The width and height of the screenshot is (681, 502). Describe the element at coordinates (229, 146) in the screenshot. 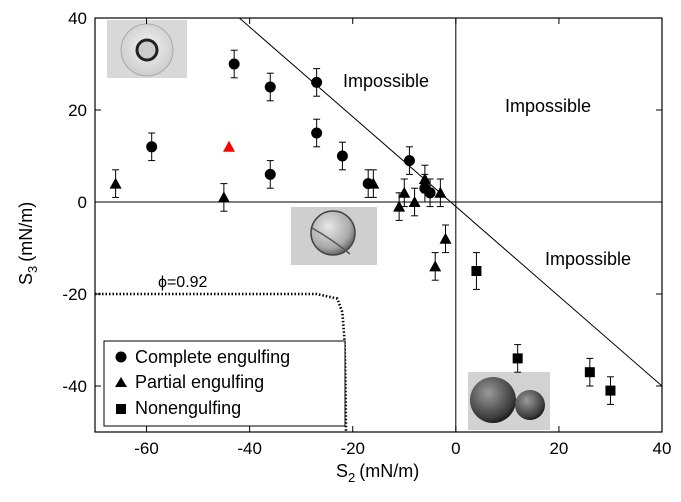

I see `highlight-point-triangle` at that location.